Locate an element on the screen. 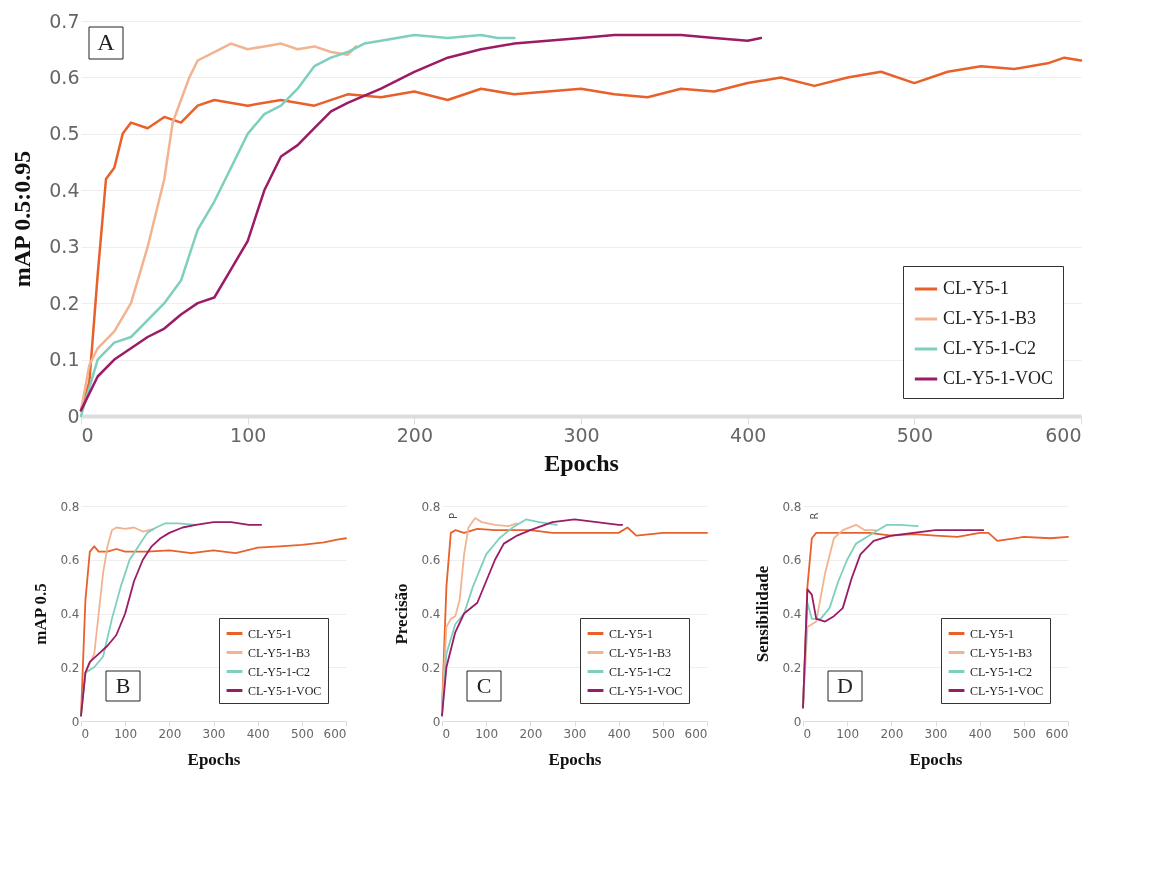  y-tick-label: 0.7 is located at coordinates (64, 20).